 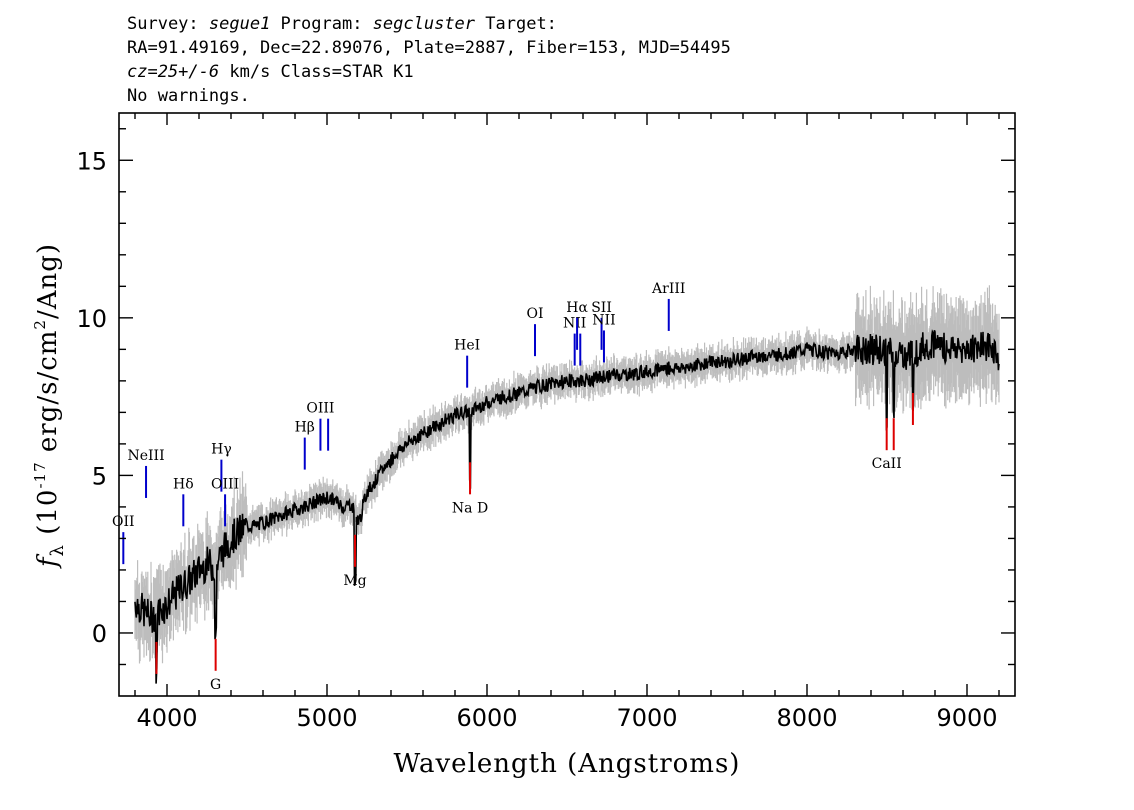 I want to click on y-title-sq: 2, so click(x=40, y=324).